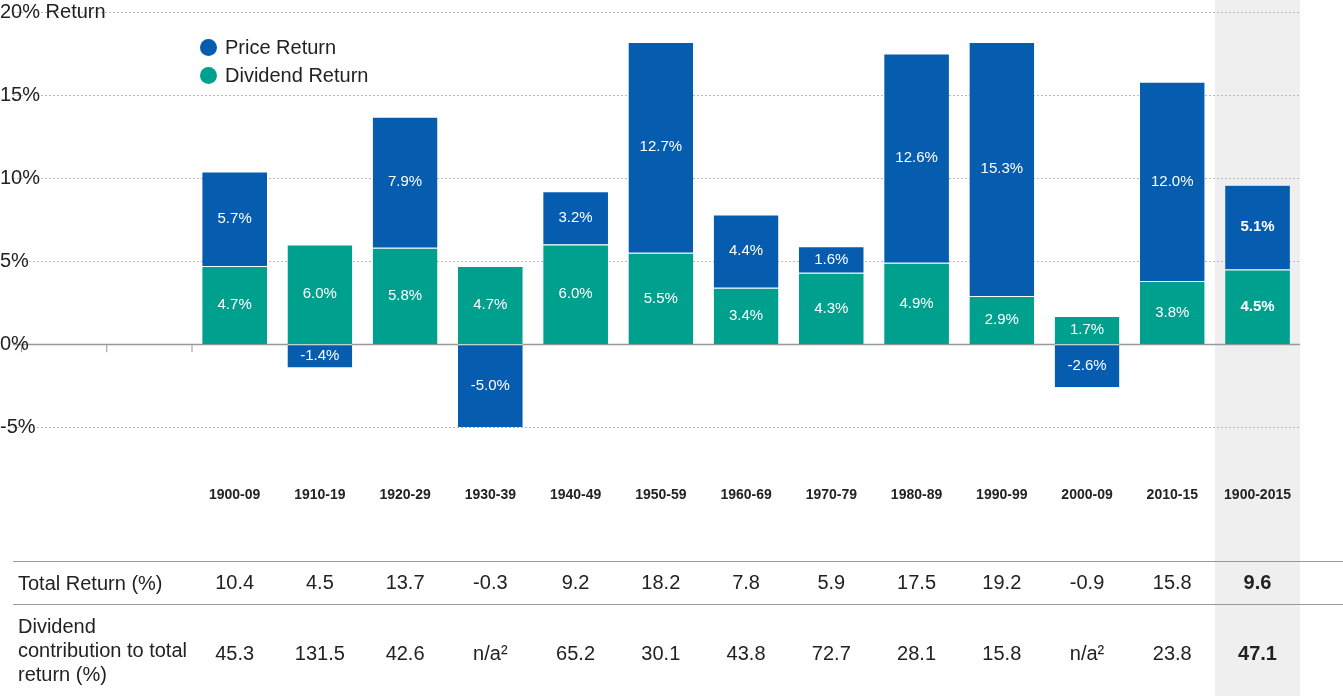 This screenshot has width=1343, height=696. What do you see at coordinates (235, 582) in the screenshot?
I see `text: 10.4` at bounding box center [235, 582].